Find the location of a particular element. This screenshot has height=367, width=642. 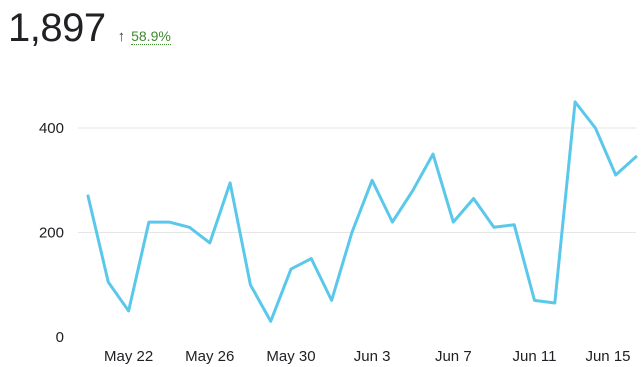

x-tick-label: Jun 11 is located at coordinates (535, 356).